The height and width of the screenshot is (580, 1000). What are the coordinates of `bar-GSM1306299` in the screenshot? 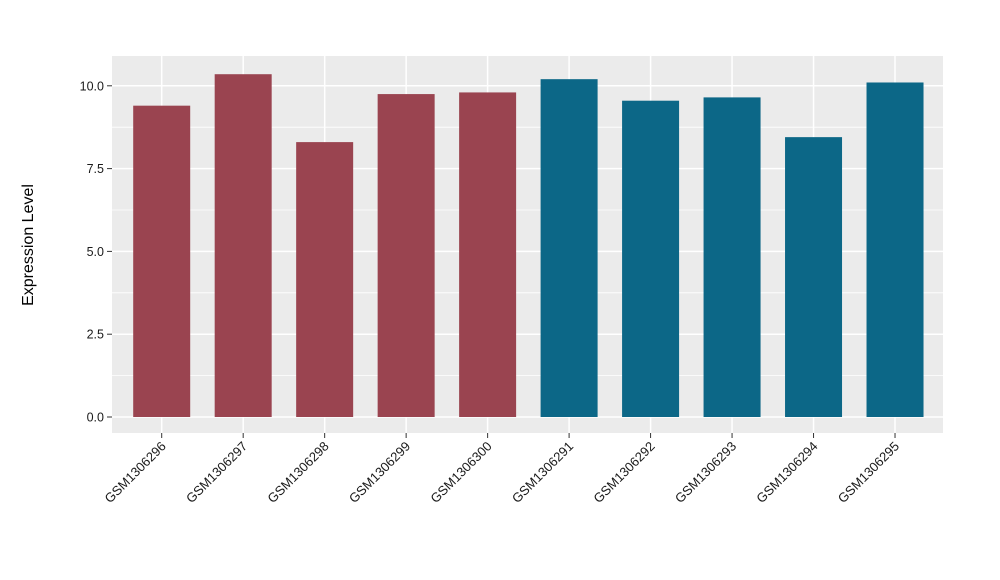 It's located at (406, 255).